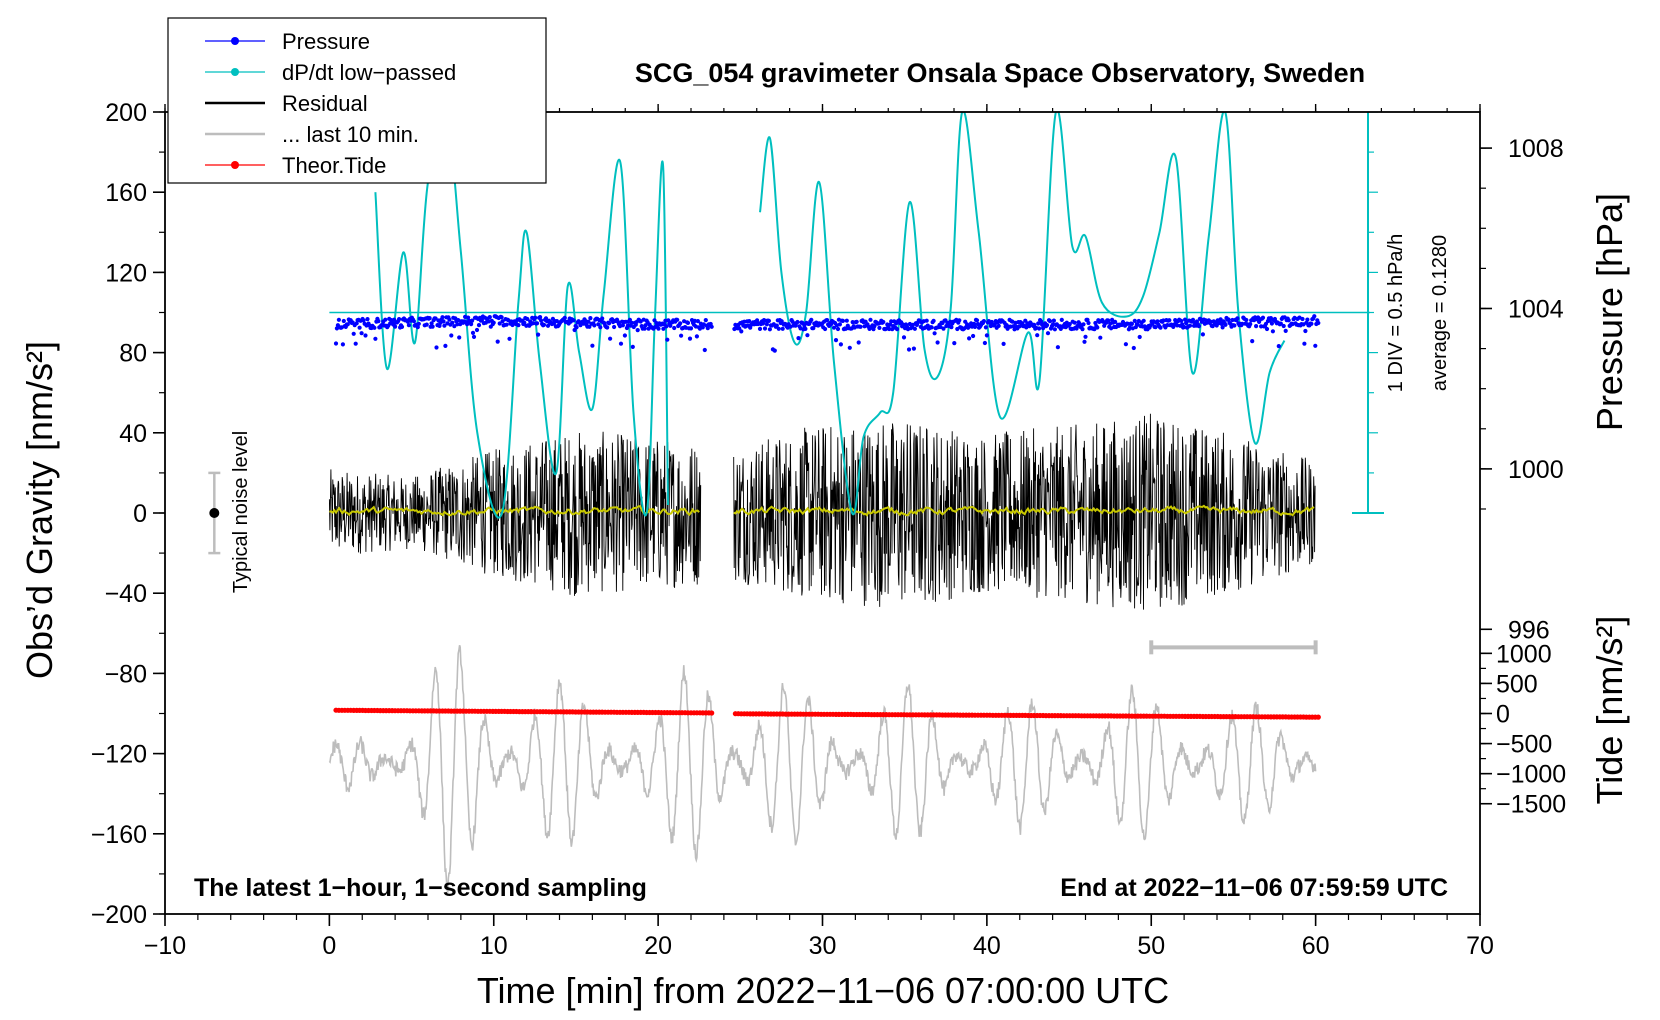 The image size is (1660, 1020). I want to click on y-tick-label: −40, so click(126, 594).